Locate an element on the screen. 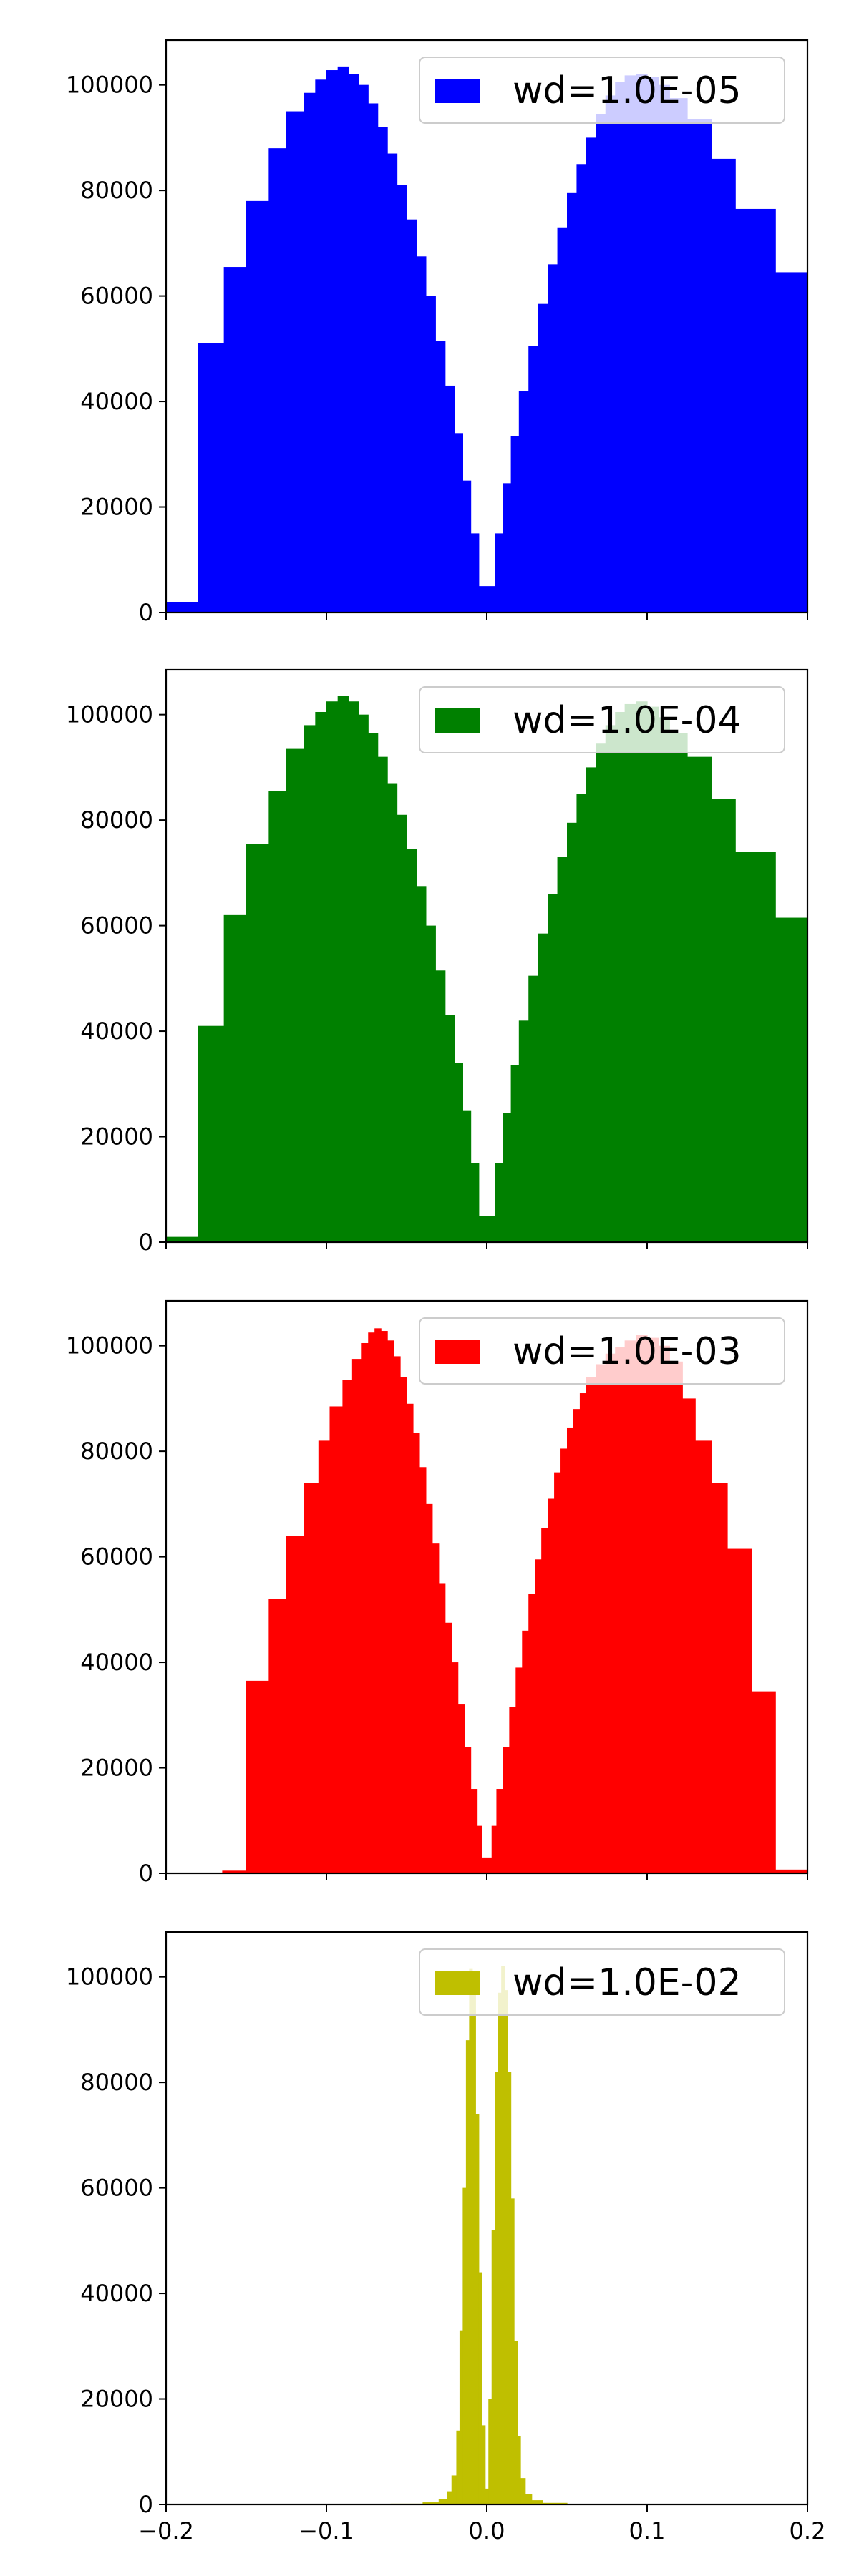 The width and height of the screenshot is (859, 2576). legend: wd=1.0E-05 is located at coordinates (602, 90).